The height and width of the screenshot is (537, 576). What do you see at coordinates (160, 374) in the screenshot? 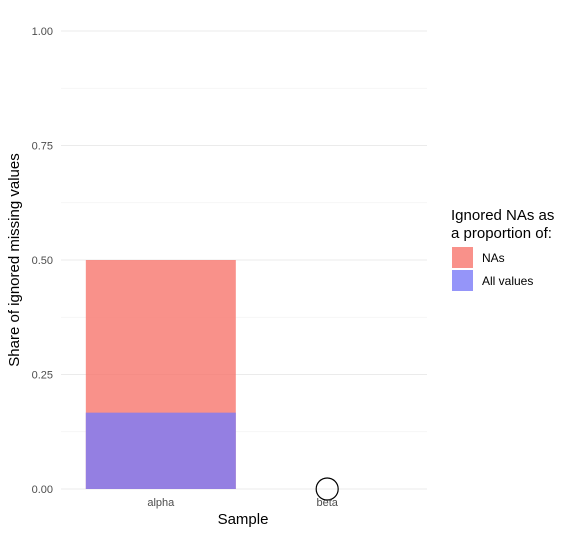
I see `bars` at bounding box center [160, 374].